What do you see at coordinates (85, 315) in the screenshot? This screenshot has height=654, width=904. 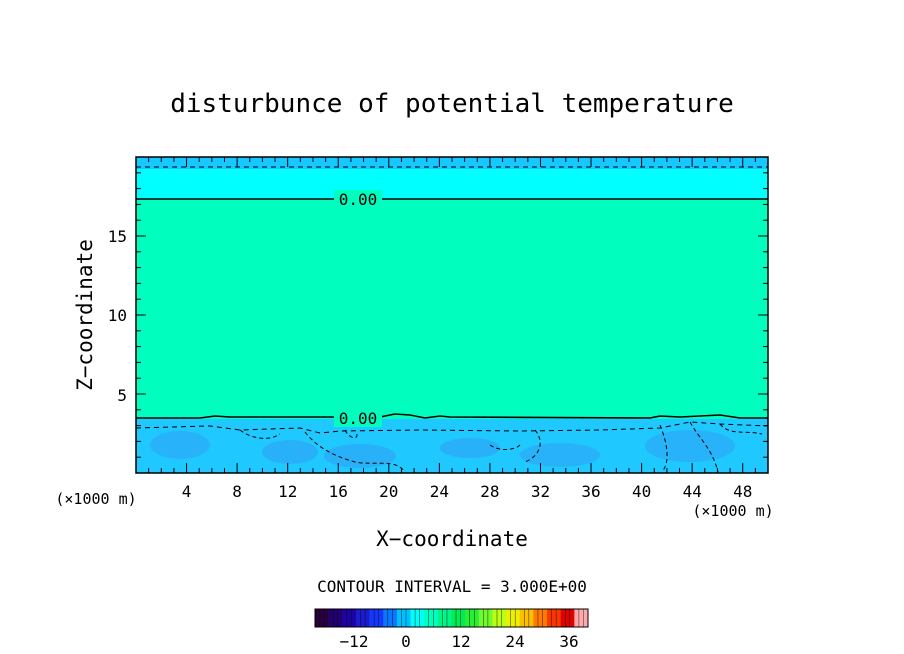 I see `z-axis-label: Z−coordinate` at bounding box center [85, 315].